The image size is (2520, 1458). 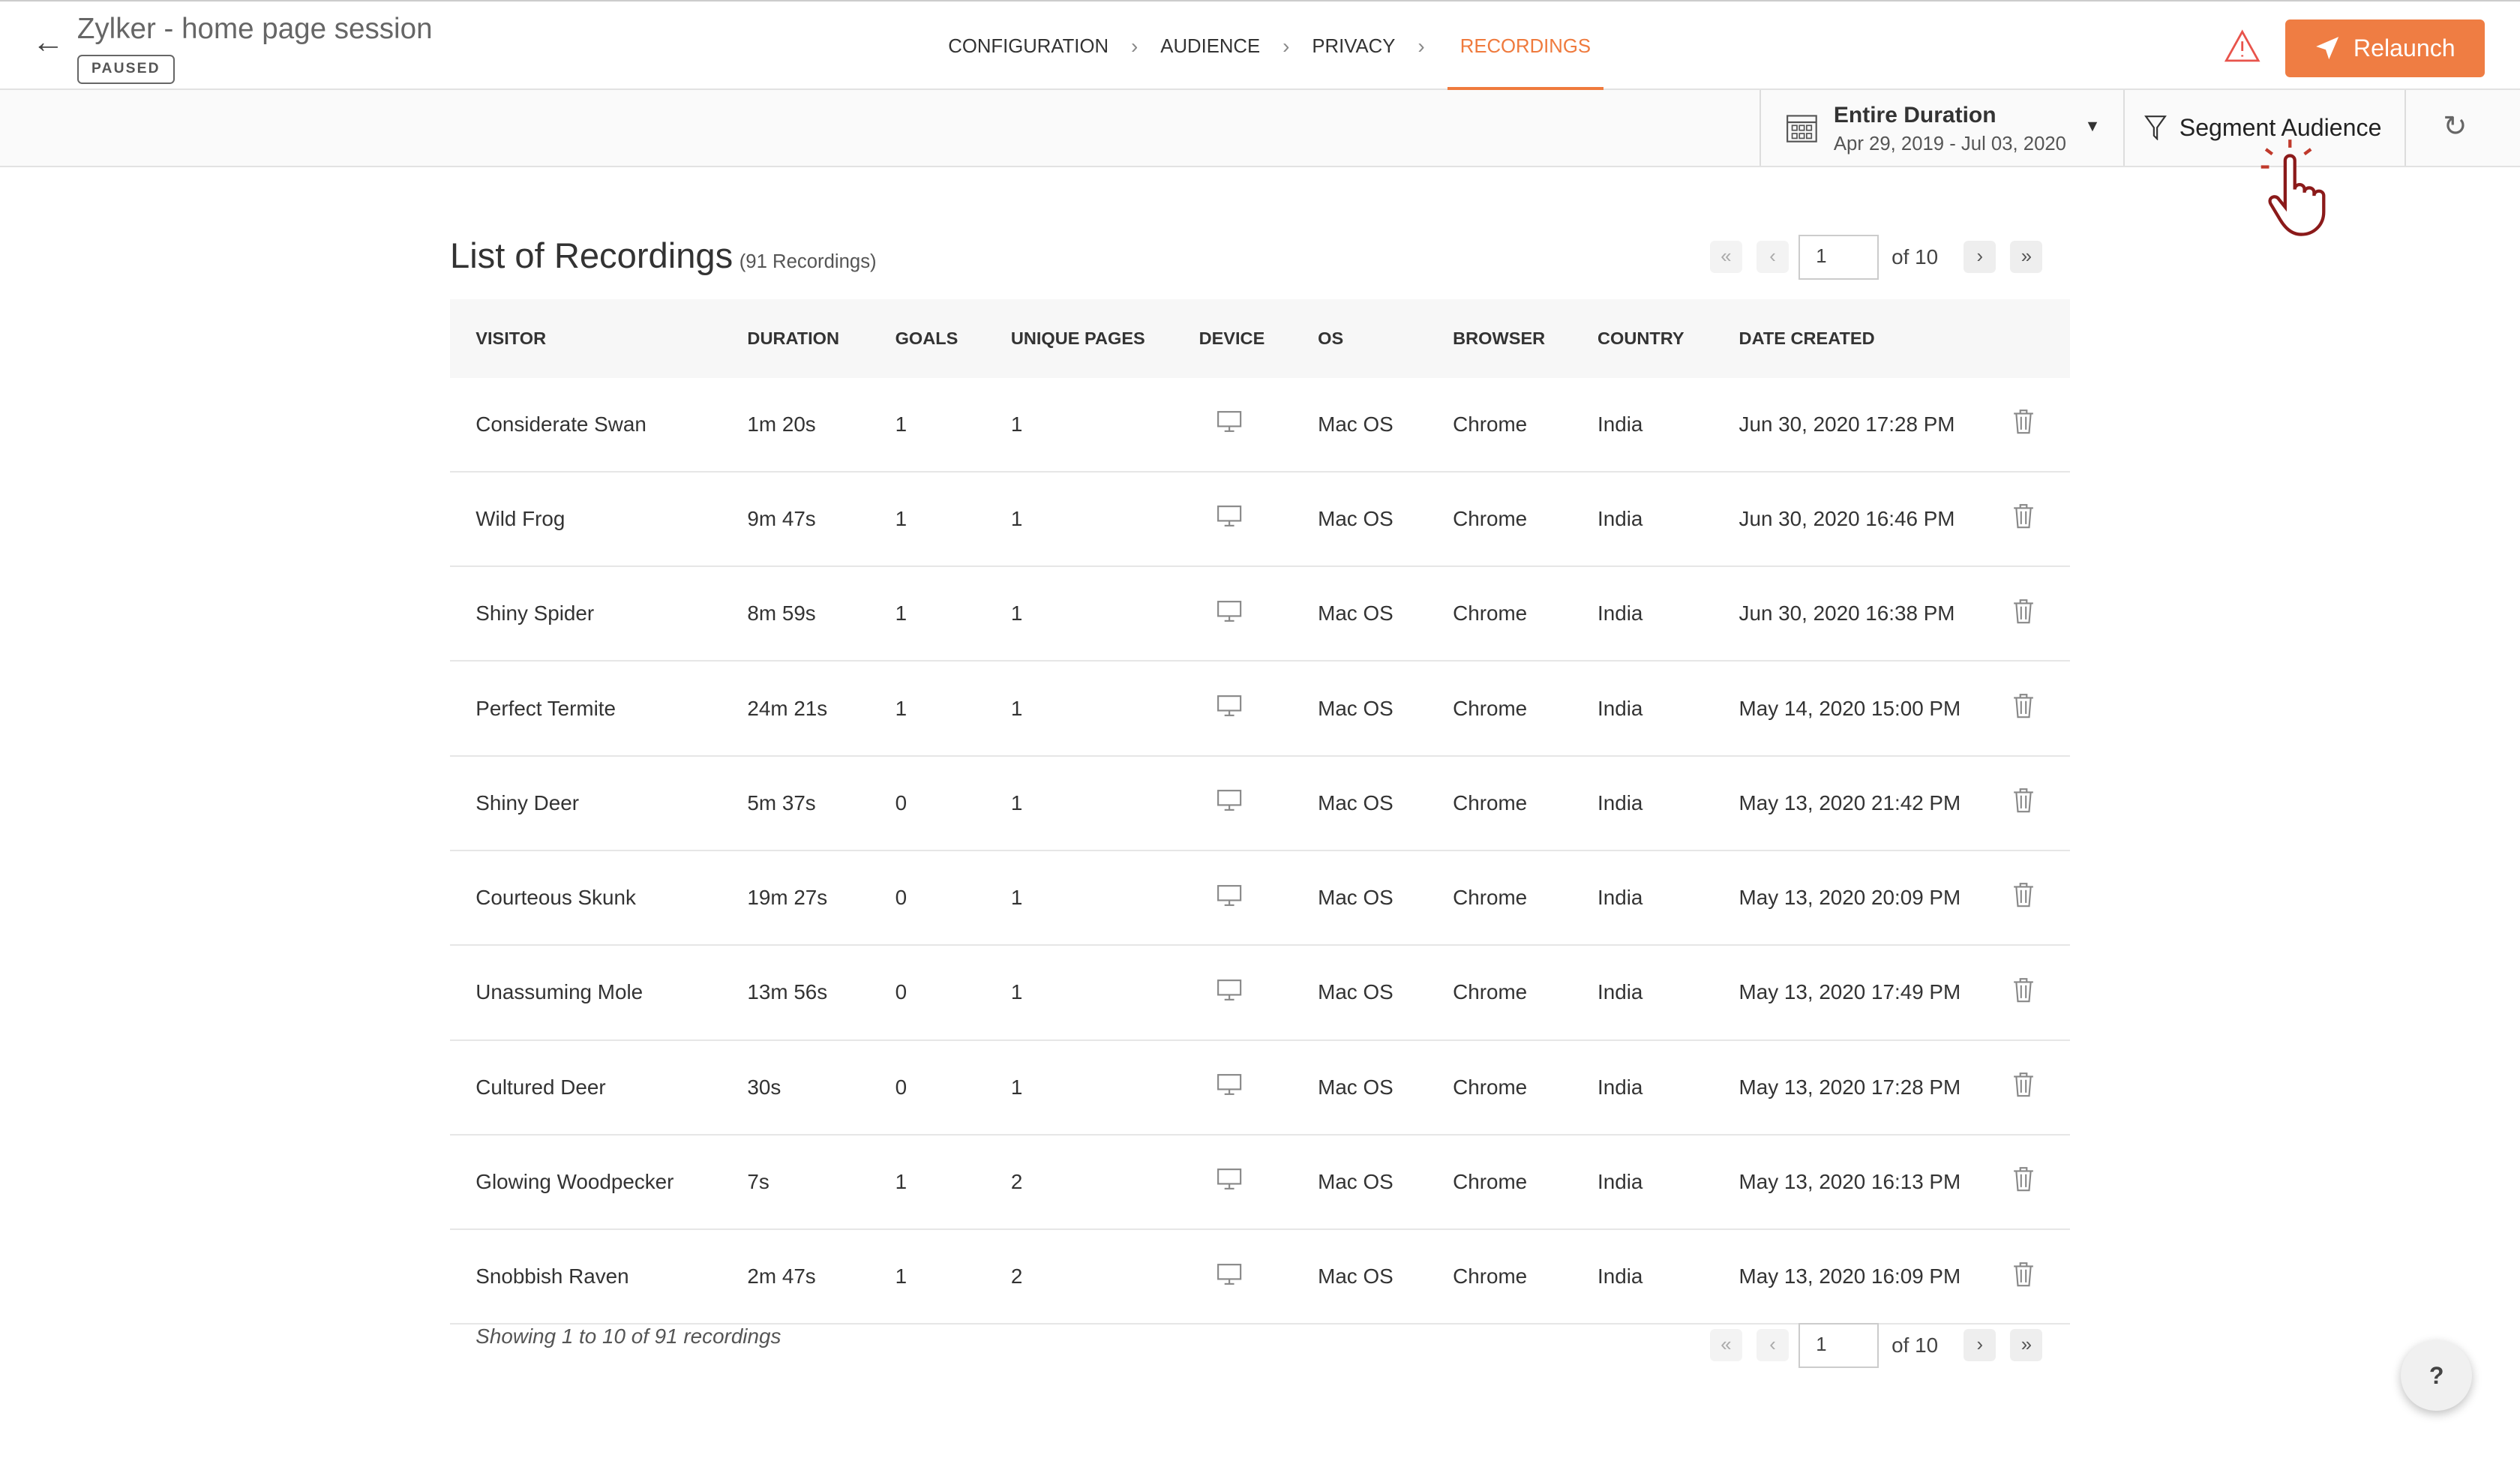 I want to click on pager-bottom: « ‹ 1 of 10 › », so click(x=1876, y=1345).